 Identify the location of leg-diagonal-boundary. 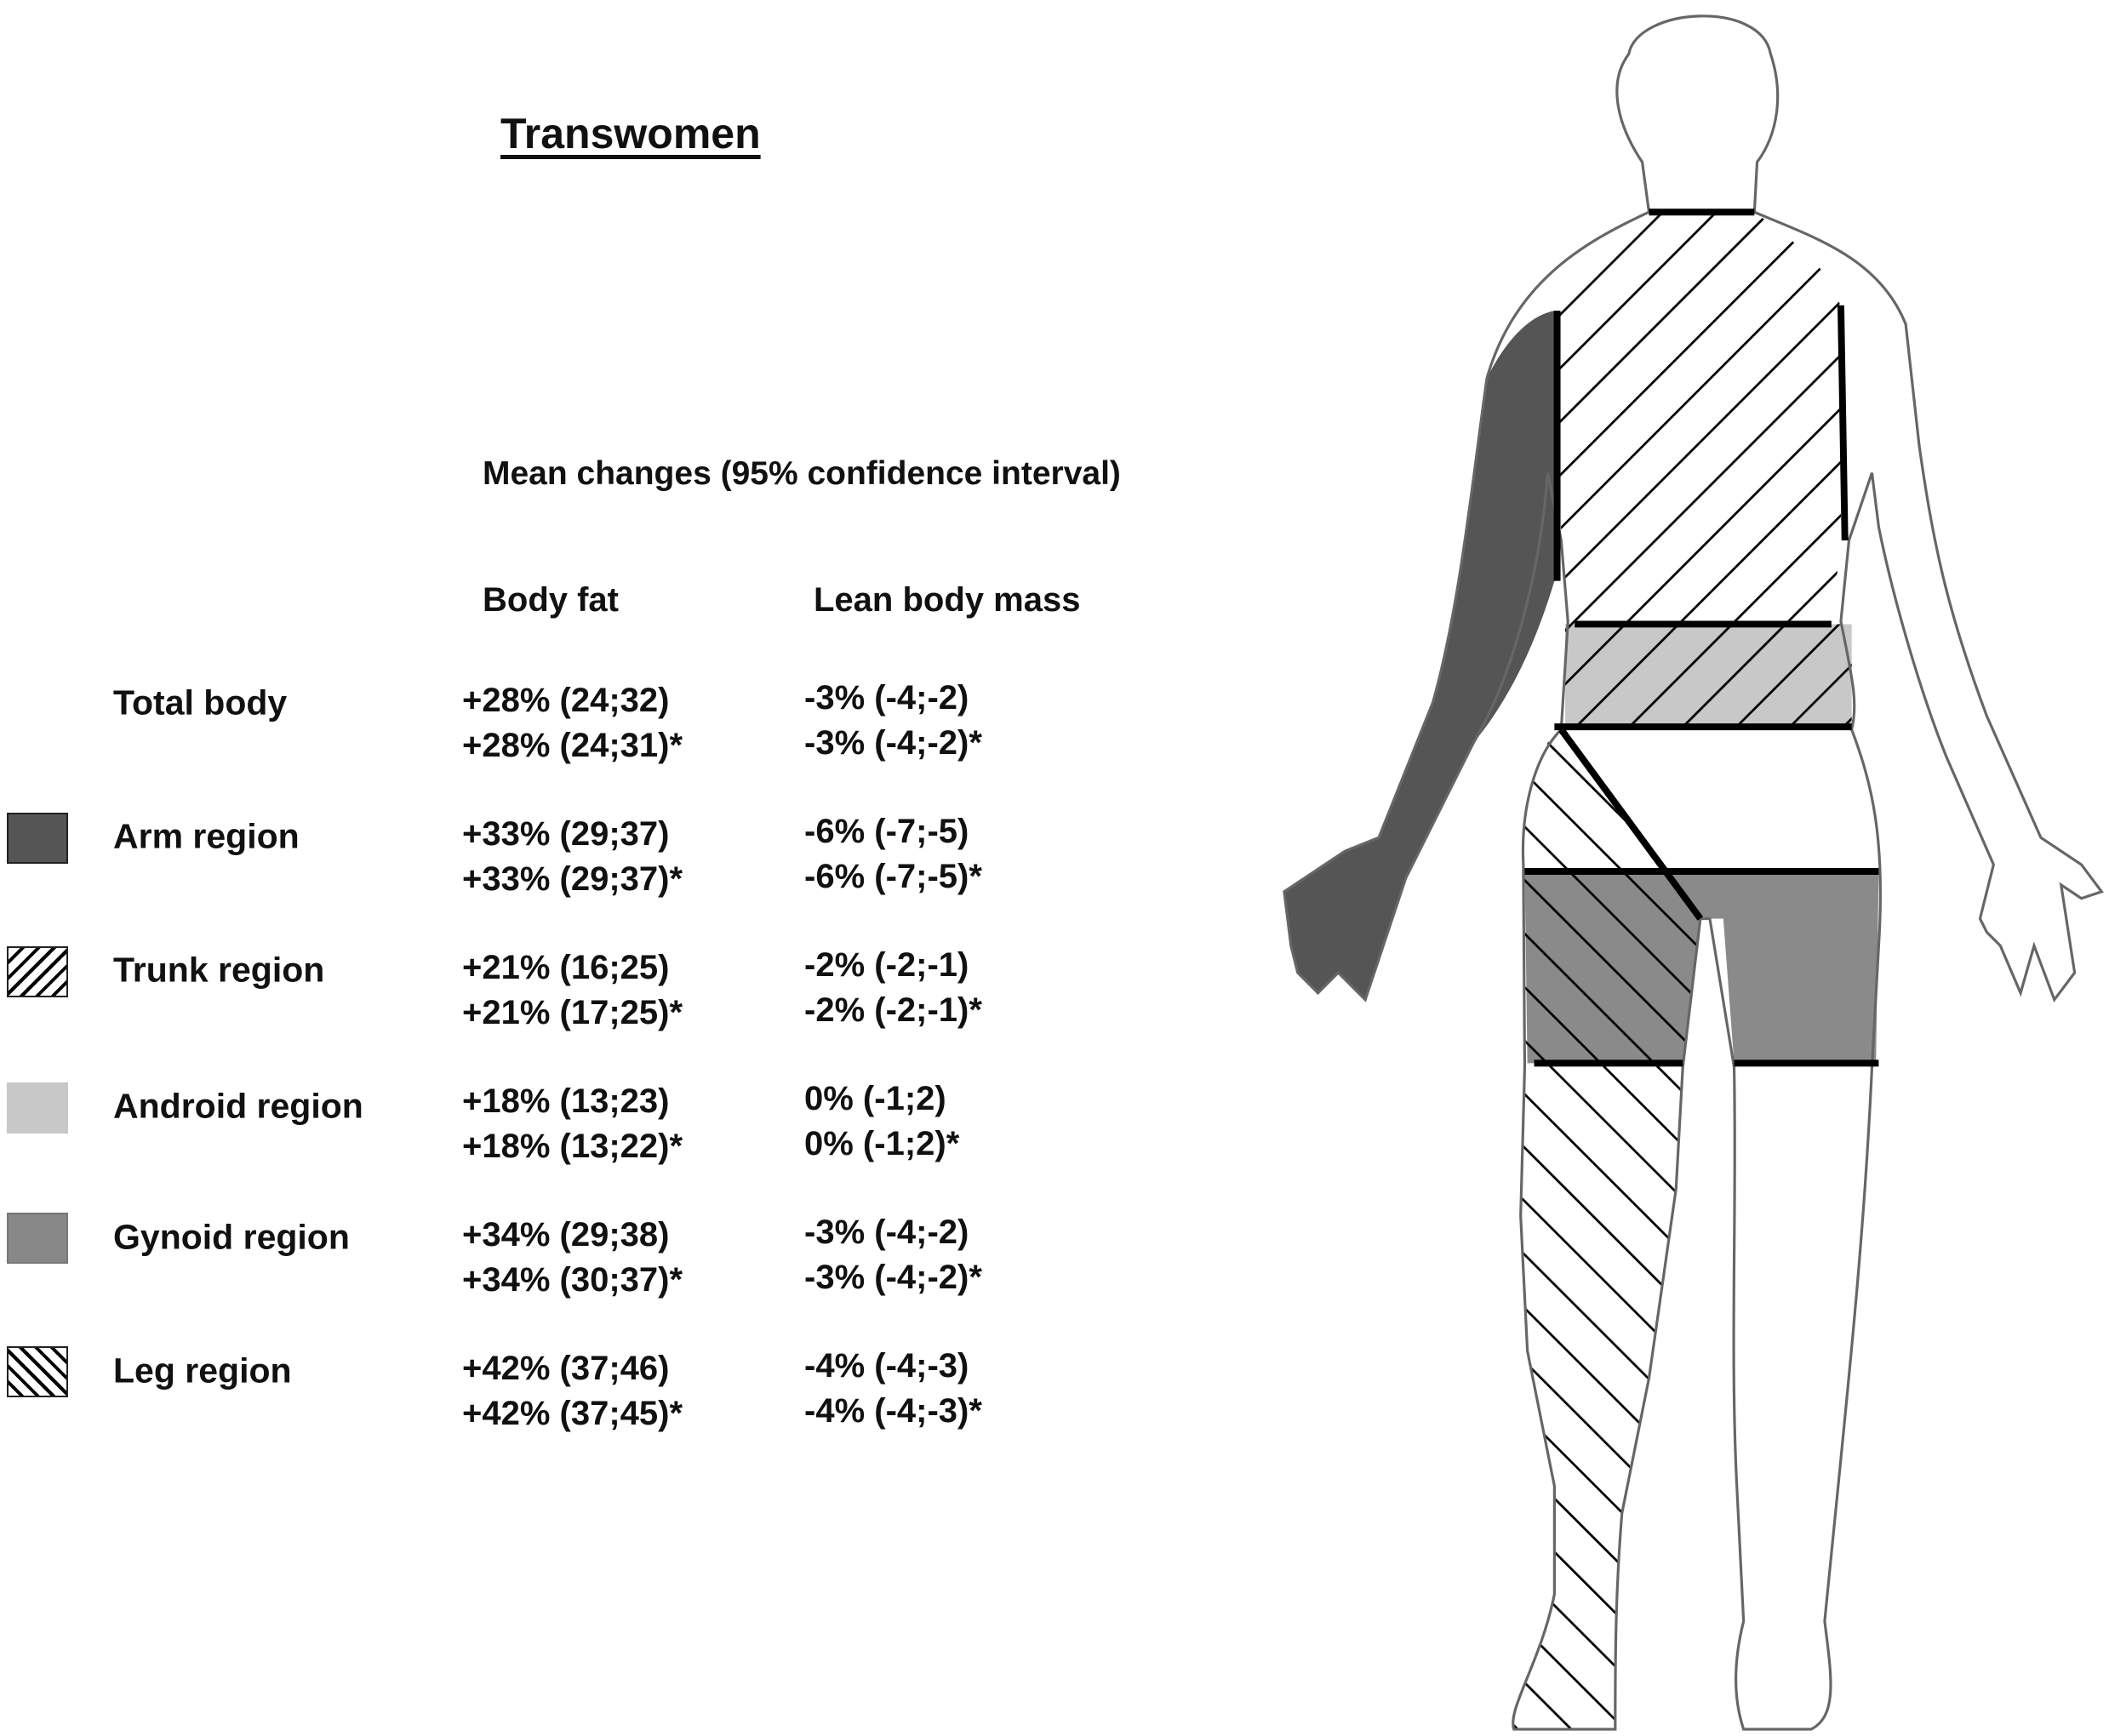
(1631, 824).